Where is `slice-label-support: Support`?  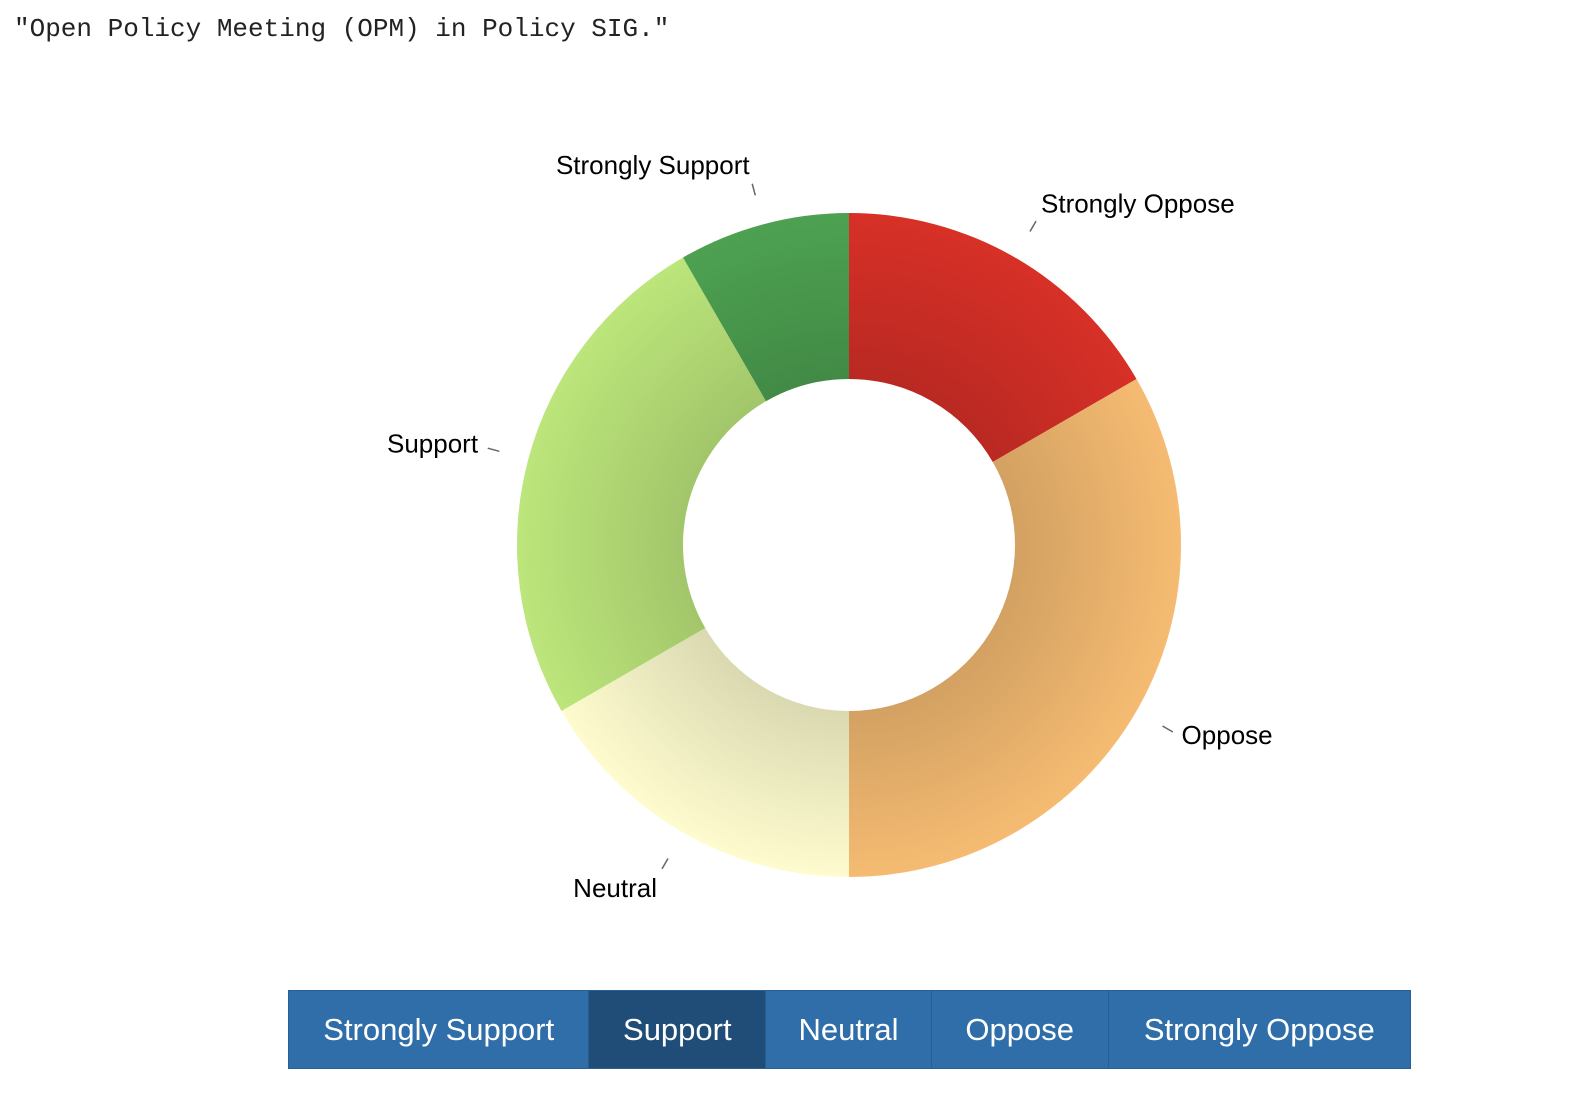 slice-label-support: Support is located at coordinates (433, 443).